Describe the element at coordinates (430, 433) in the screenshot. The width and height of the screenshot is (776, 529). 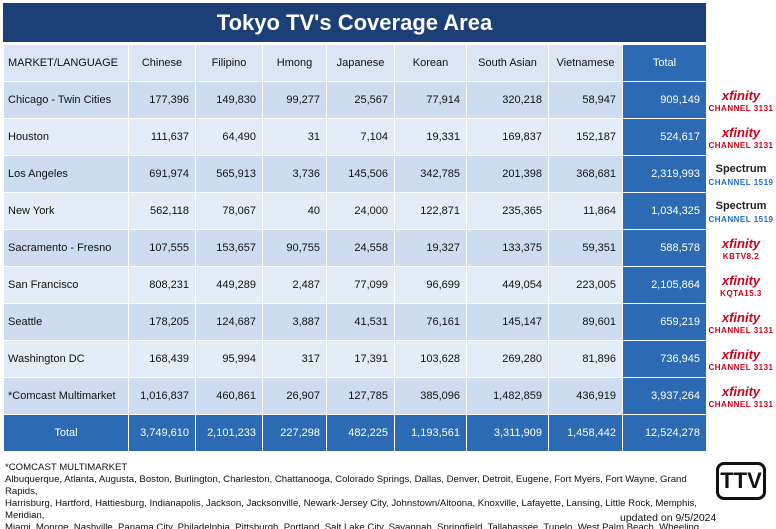
I see `total-cell: 1,193,561` at that location.